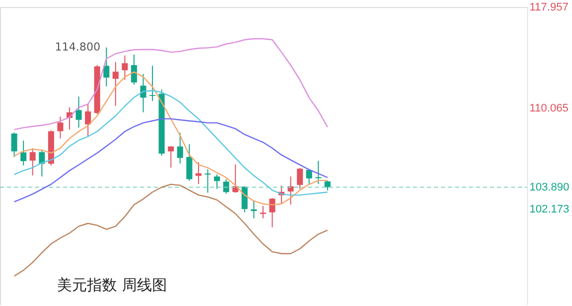 Image resolution: width=572 pixels, height=306 pixels. What do you see at coordinates (550, 188) in the screenshot?
I see `y-tick-label: 103.890` at bounding box center [550, 188].